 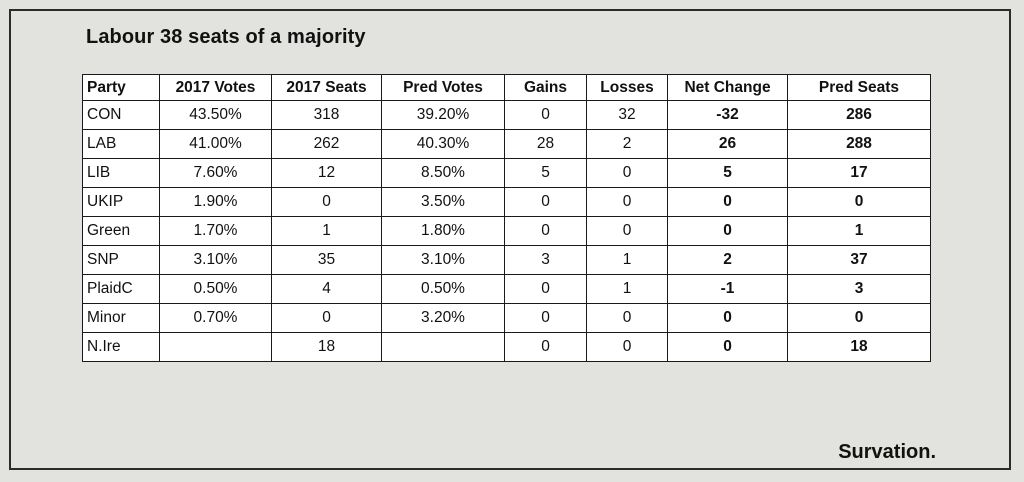 I want to click on cell-2017-votes: 3.10%, so click(x=215, y=260).